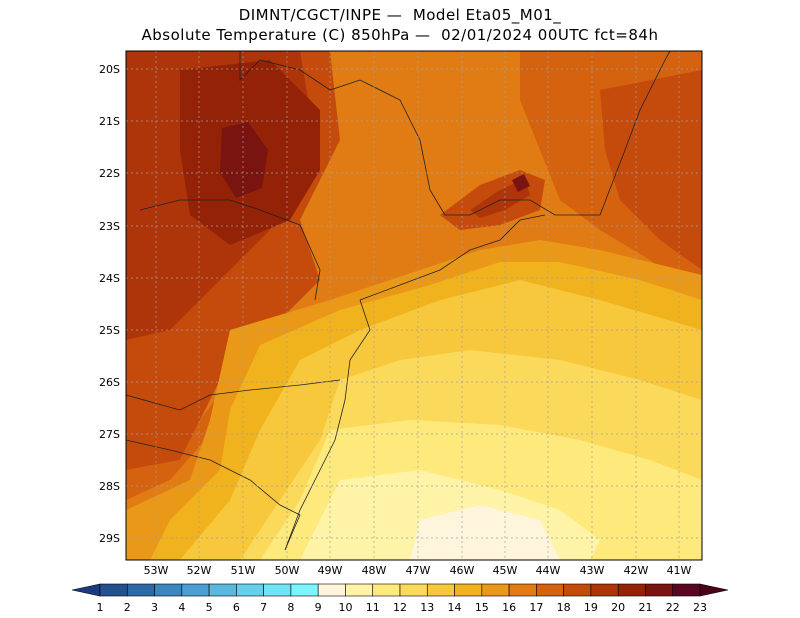 The height and width of the screenshot is (618, 800). Describe the element at coordinates (109, 486) in the screenshot. I see `lat-label: 28S` at that location.